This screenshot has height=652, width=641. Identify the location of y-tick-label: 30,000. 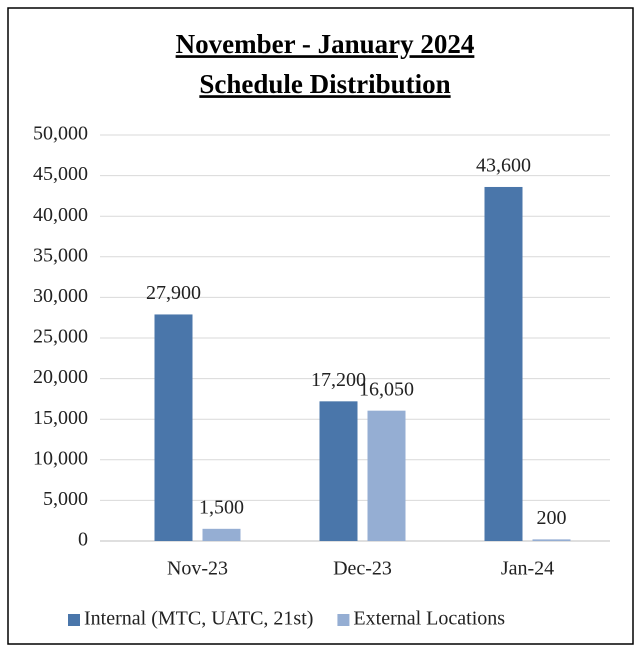
(60, 296).